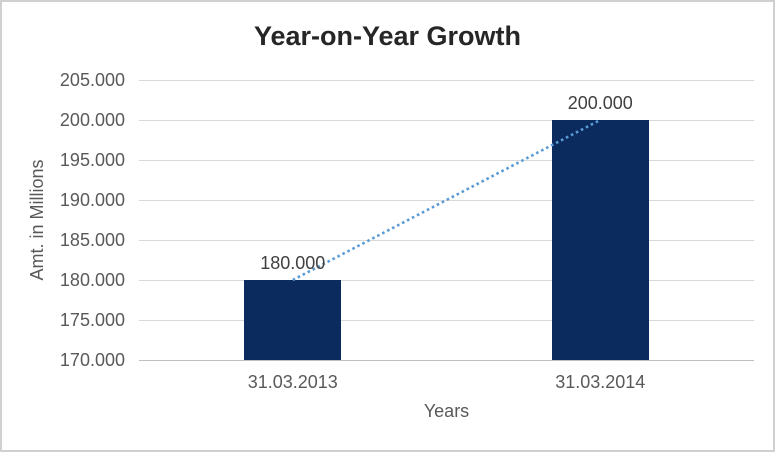 The image size is (775, 452). I want to click on bar-31.03.2013, so click(293, 320).